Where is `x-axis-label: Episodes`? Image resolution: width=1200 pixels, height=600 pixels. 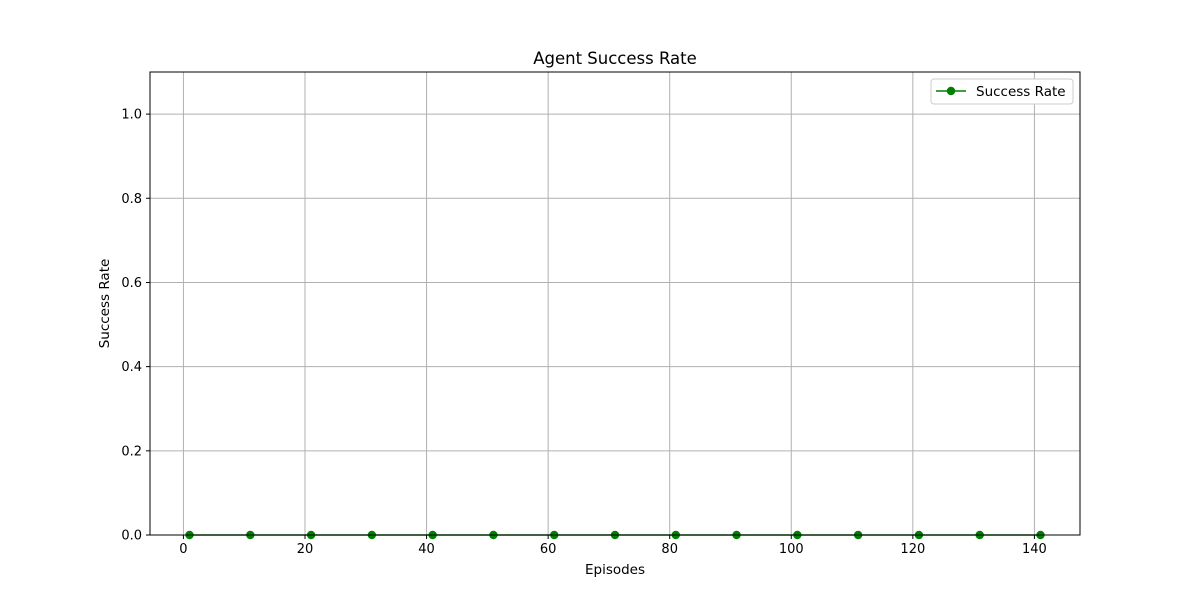 x-axis-label: Episodes is located at coordinates (615, 570).